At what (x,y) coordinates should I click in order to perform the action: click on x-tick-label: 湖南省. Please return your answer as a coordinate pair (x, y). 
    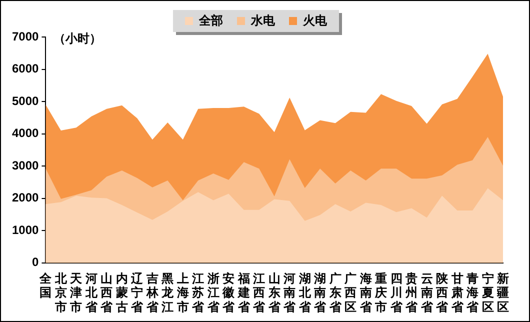
    Looking at the image, I should click on (320, 292).